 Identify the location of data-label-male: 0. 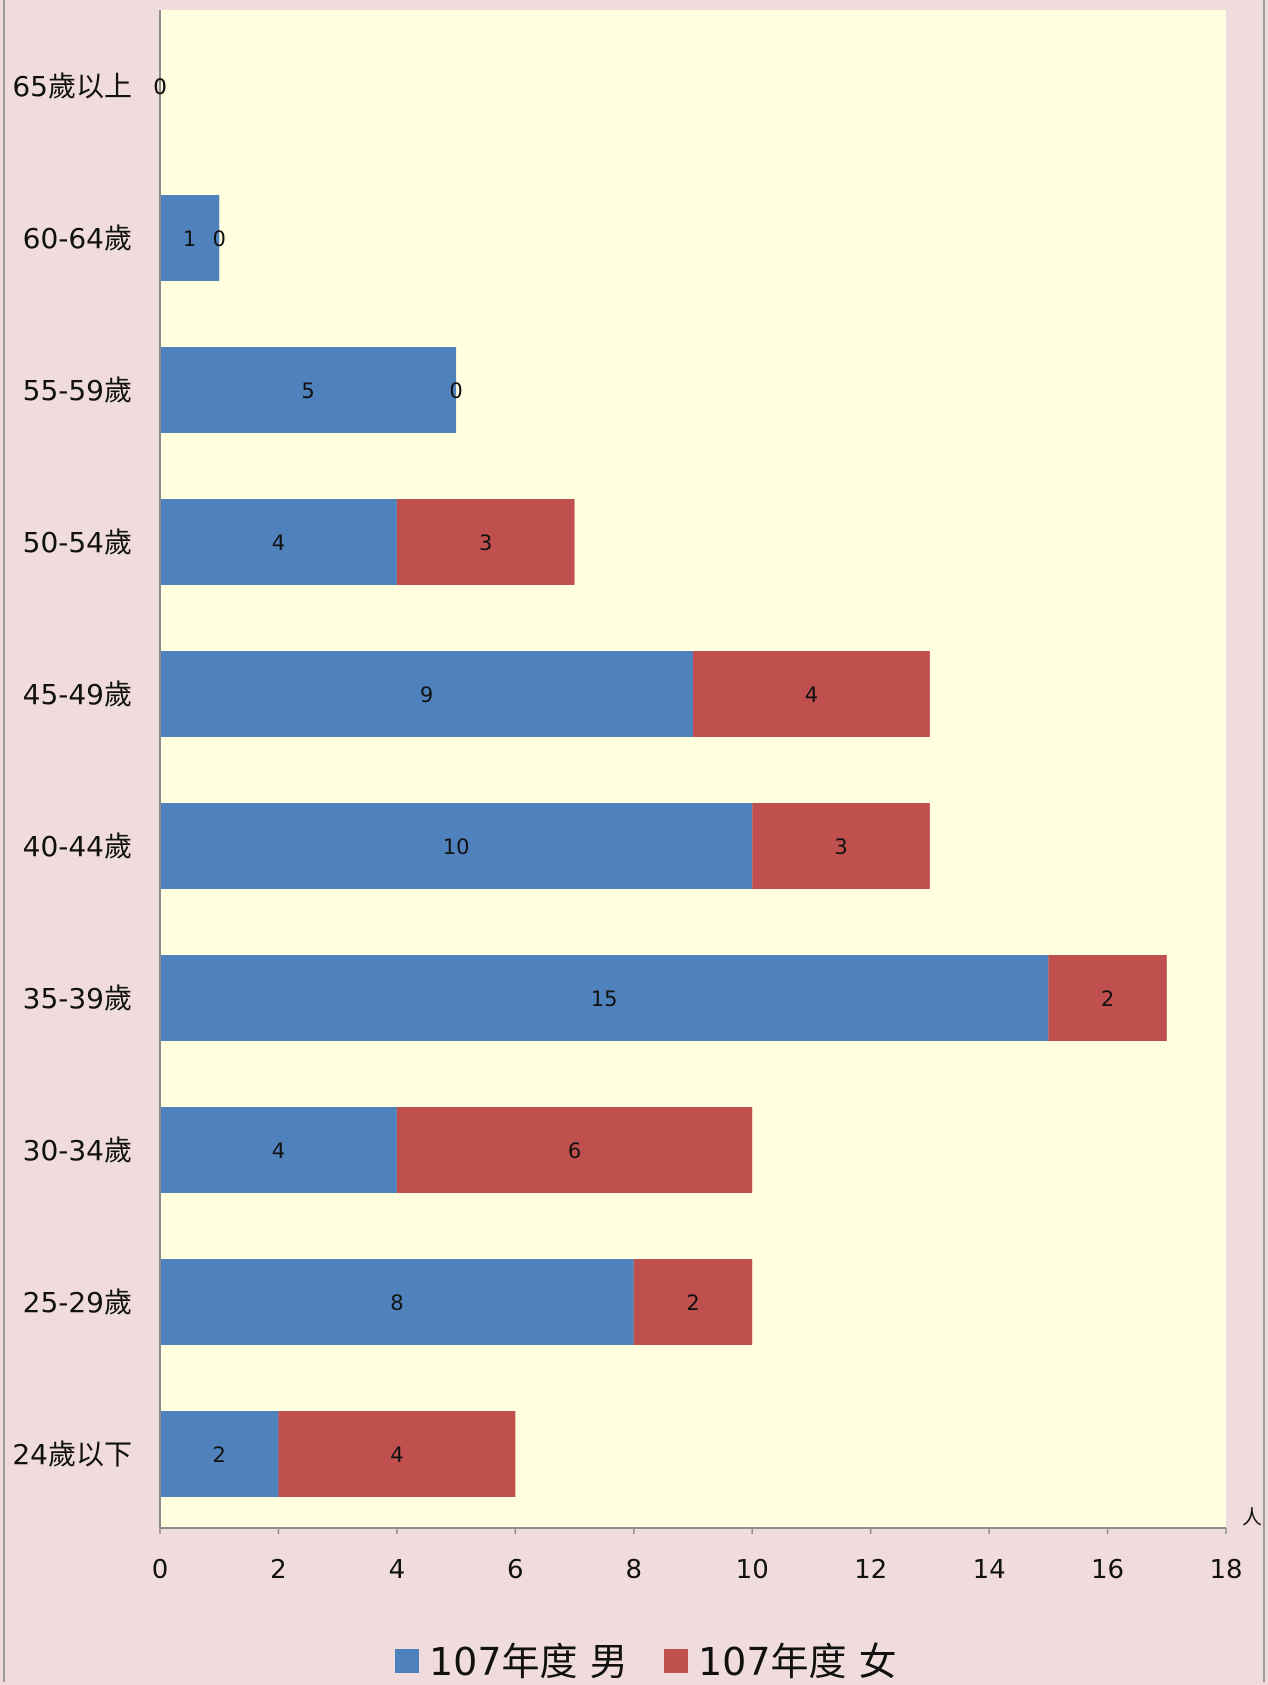
(159, 87).